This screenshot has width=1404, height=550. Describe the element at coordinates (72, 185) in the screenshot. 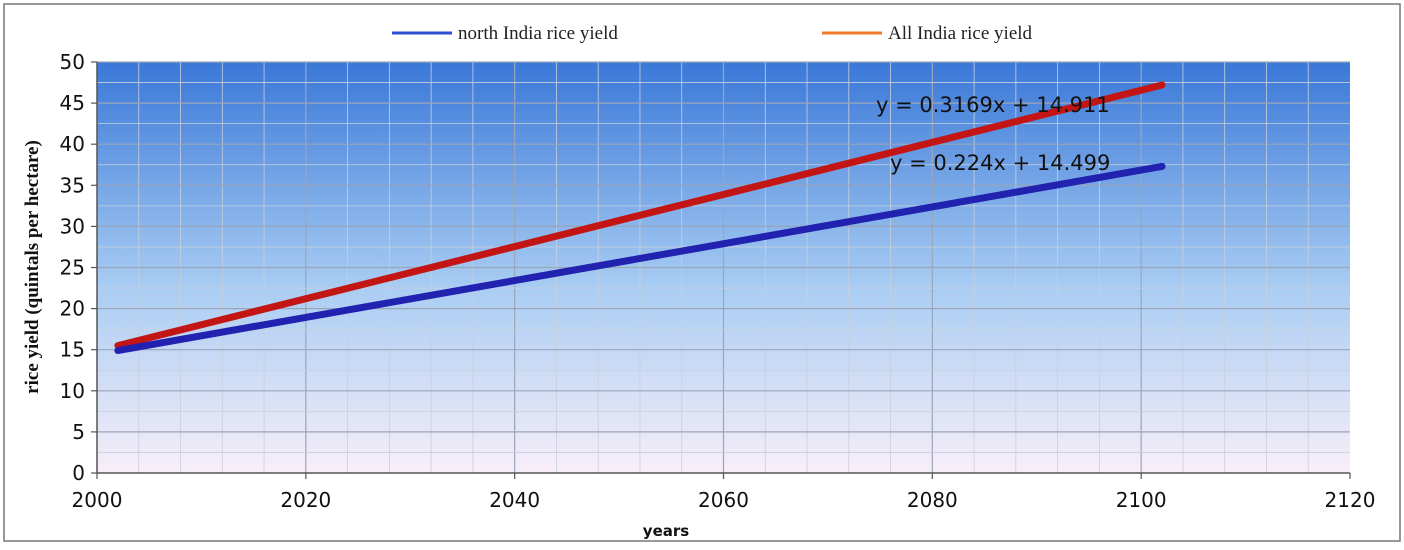

I see `y-tick-label: 35` at that location.